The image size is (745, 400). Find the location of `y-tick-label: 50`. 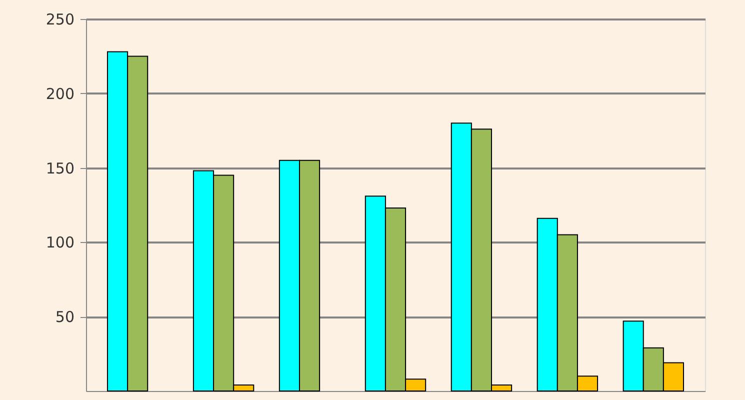

y-tick-label: 50 is located at coordinates (64, 317).